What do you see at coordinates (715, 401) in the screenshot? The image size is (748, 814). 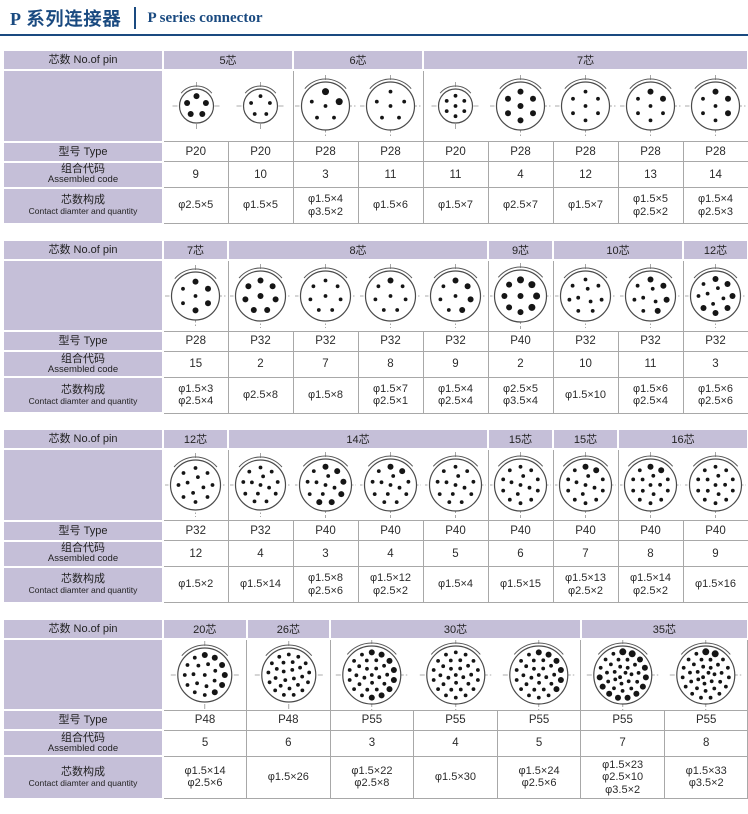 I see `contact-spec-line: φ2.5×6` at bounding box center [715, 401].